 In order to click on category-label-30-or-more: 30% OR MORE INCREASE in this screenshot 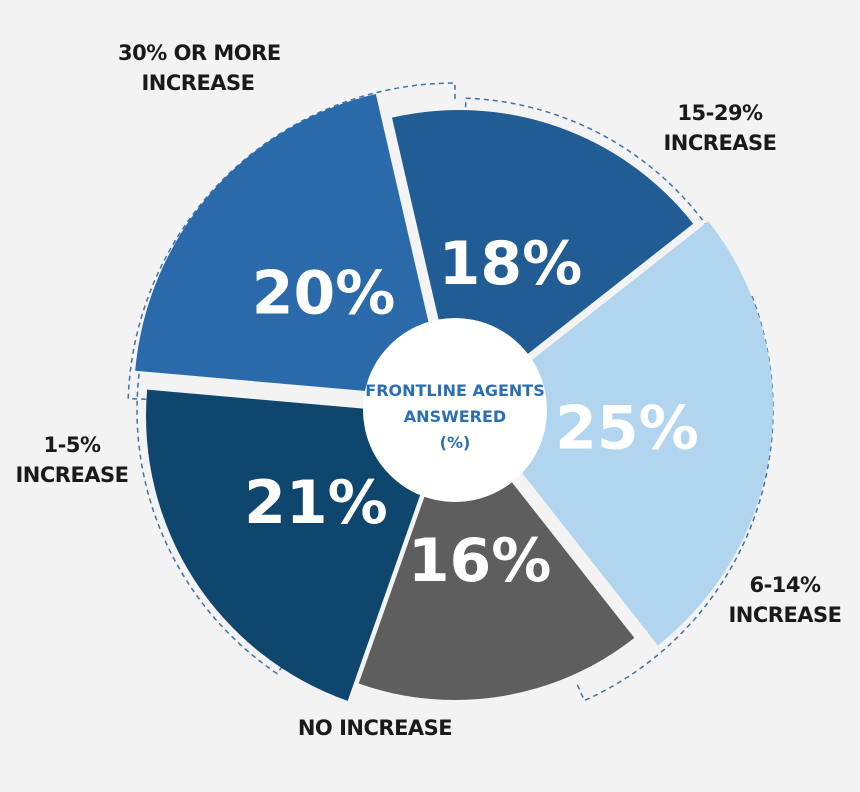, I will do `click(199, 68)`.